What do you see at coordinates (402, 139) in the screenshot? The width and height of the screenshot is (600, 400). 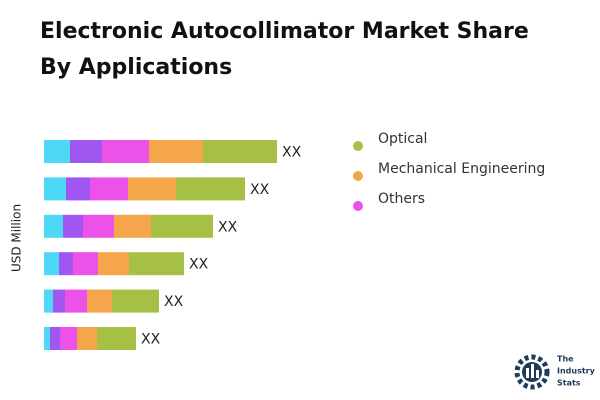 I see `legend-label: Optical` at bounding box center [402, 139].